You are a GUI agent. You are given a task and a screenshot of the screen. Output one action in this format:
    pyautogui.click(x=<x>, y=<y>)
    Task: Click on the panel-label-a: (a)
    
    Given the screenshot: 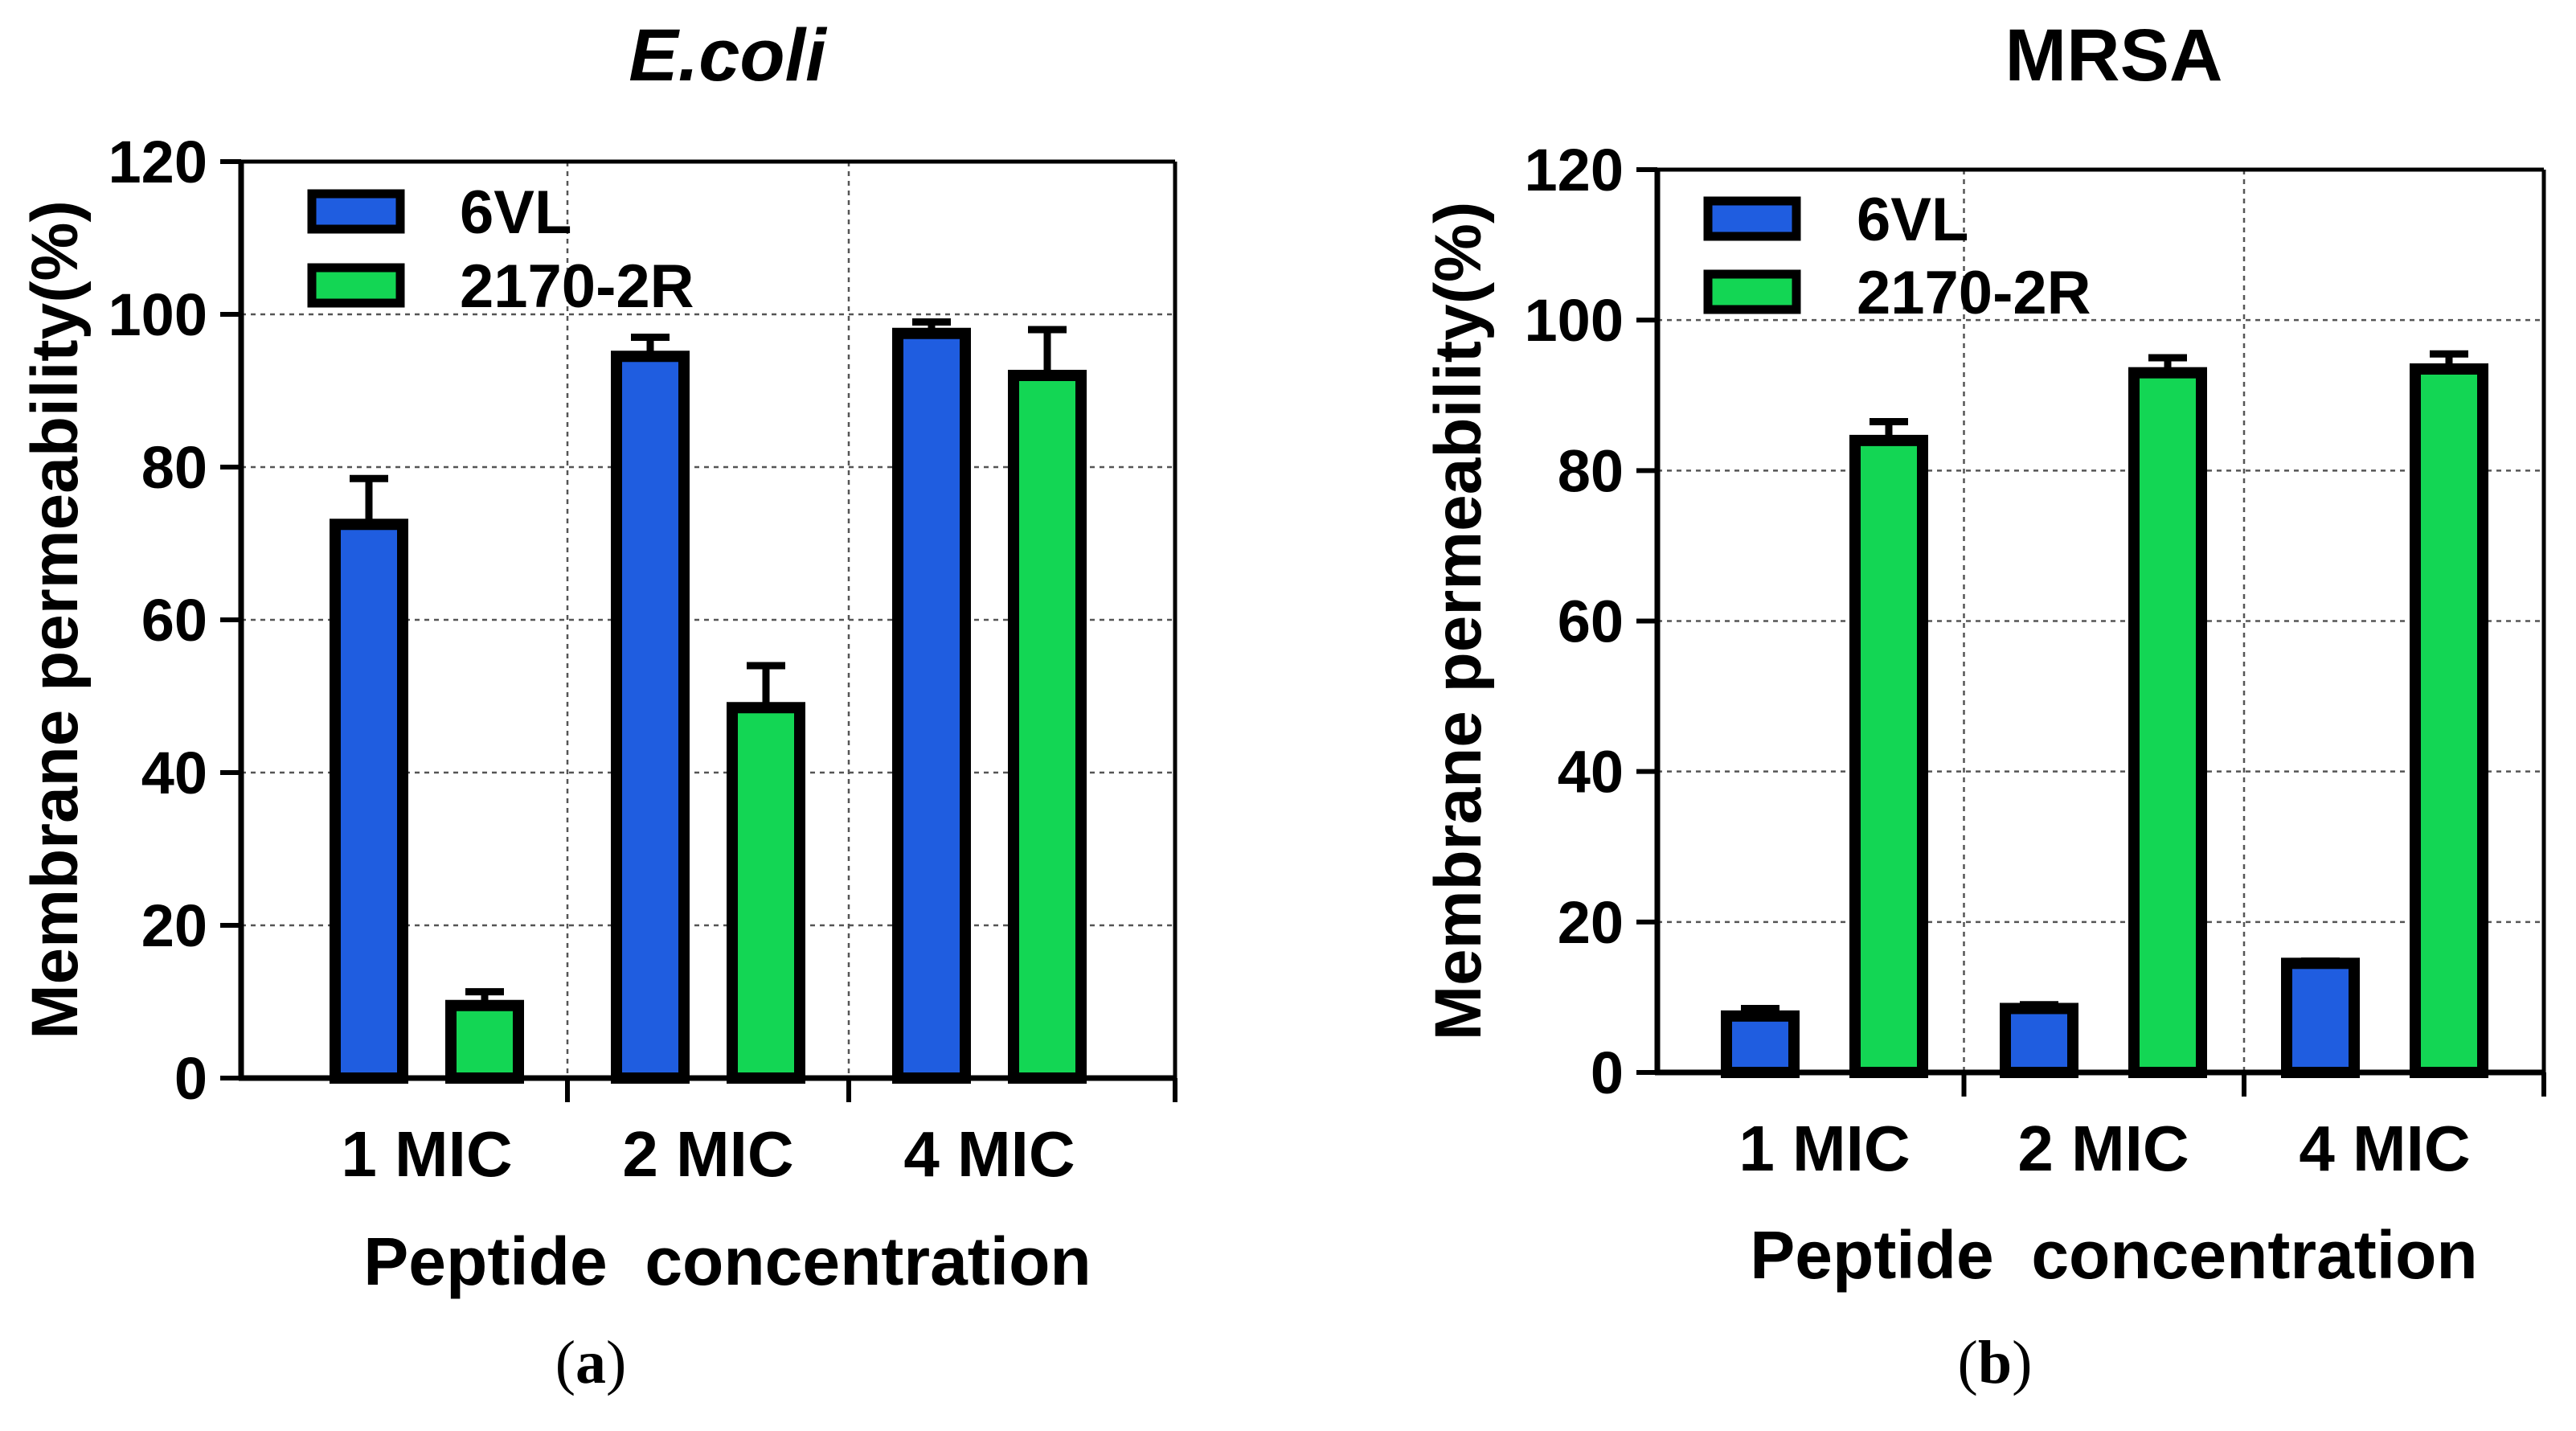 What is the action you would take?
    pyautogui.click(x=591, y=1362)
    